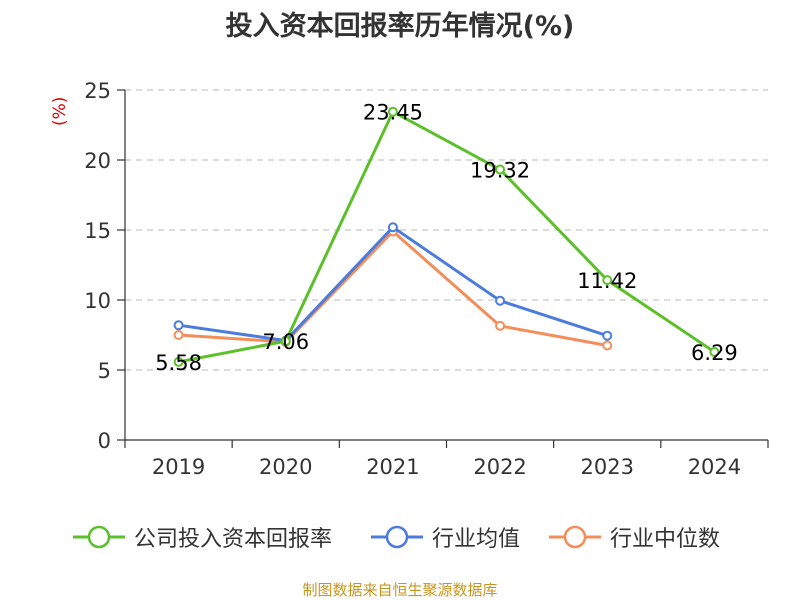 This screenshot has width=800, height=600. What do you see at coordinates (97, 91) in the screenshot?
I see `y-tick-label: 25` at bounding box center [97, 91].